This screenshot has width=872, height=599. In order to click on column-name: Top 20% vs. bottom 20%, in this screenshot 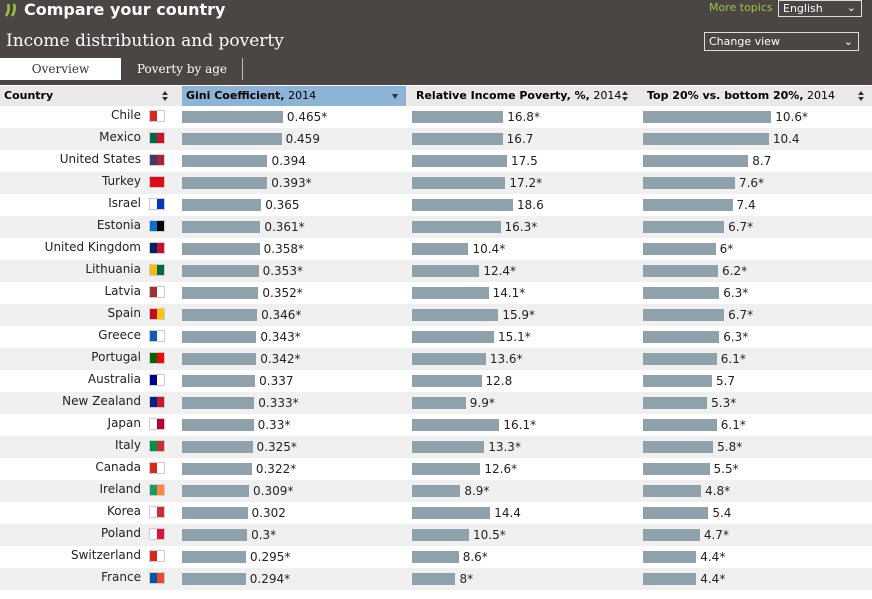, I will do `click(725, 95)`.